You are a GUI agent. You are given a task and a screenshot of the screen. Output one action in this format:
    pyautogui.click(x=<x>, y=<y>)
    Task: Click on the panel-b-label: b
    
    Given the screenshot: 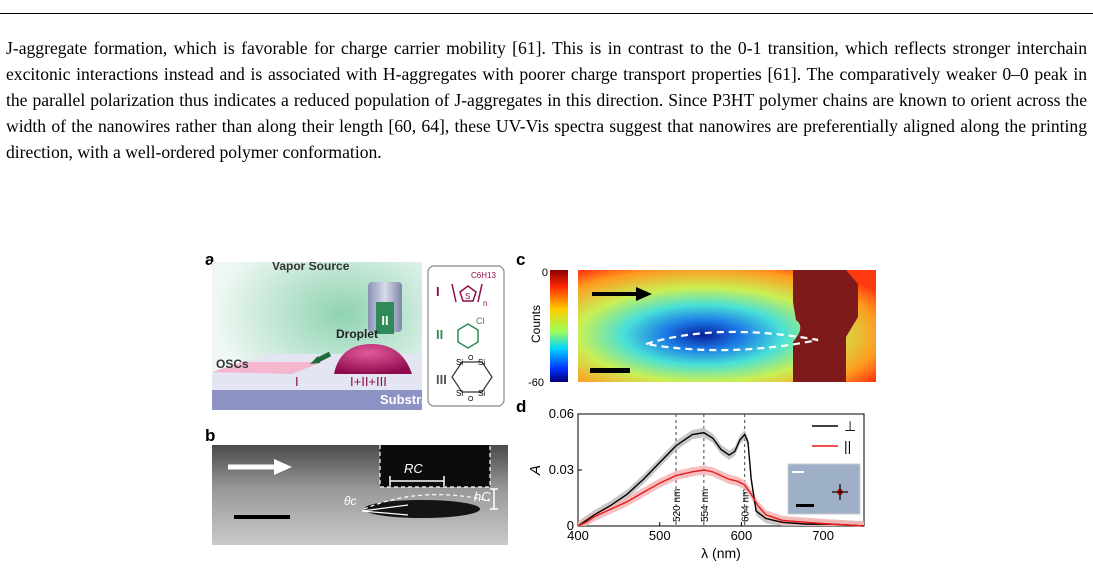 What is the action you would take?
    pyautogui.click(x=210, y=435)
    